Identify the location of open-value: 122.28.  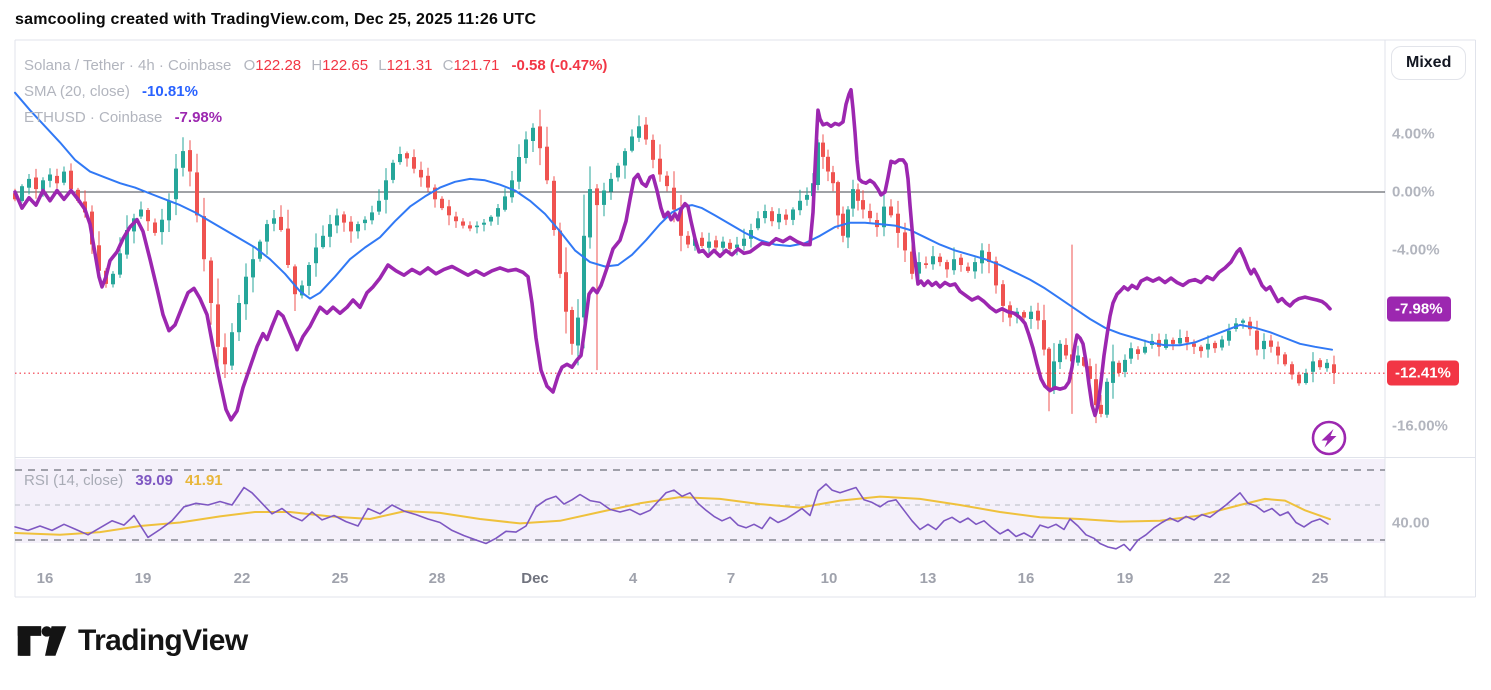
(278, 65).